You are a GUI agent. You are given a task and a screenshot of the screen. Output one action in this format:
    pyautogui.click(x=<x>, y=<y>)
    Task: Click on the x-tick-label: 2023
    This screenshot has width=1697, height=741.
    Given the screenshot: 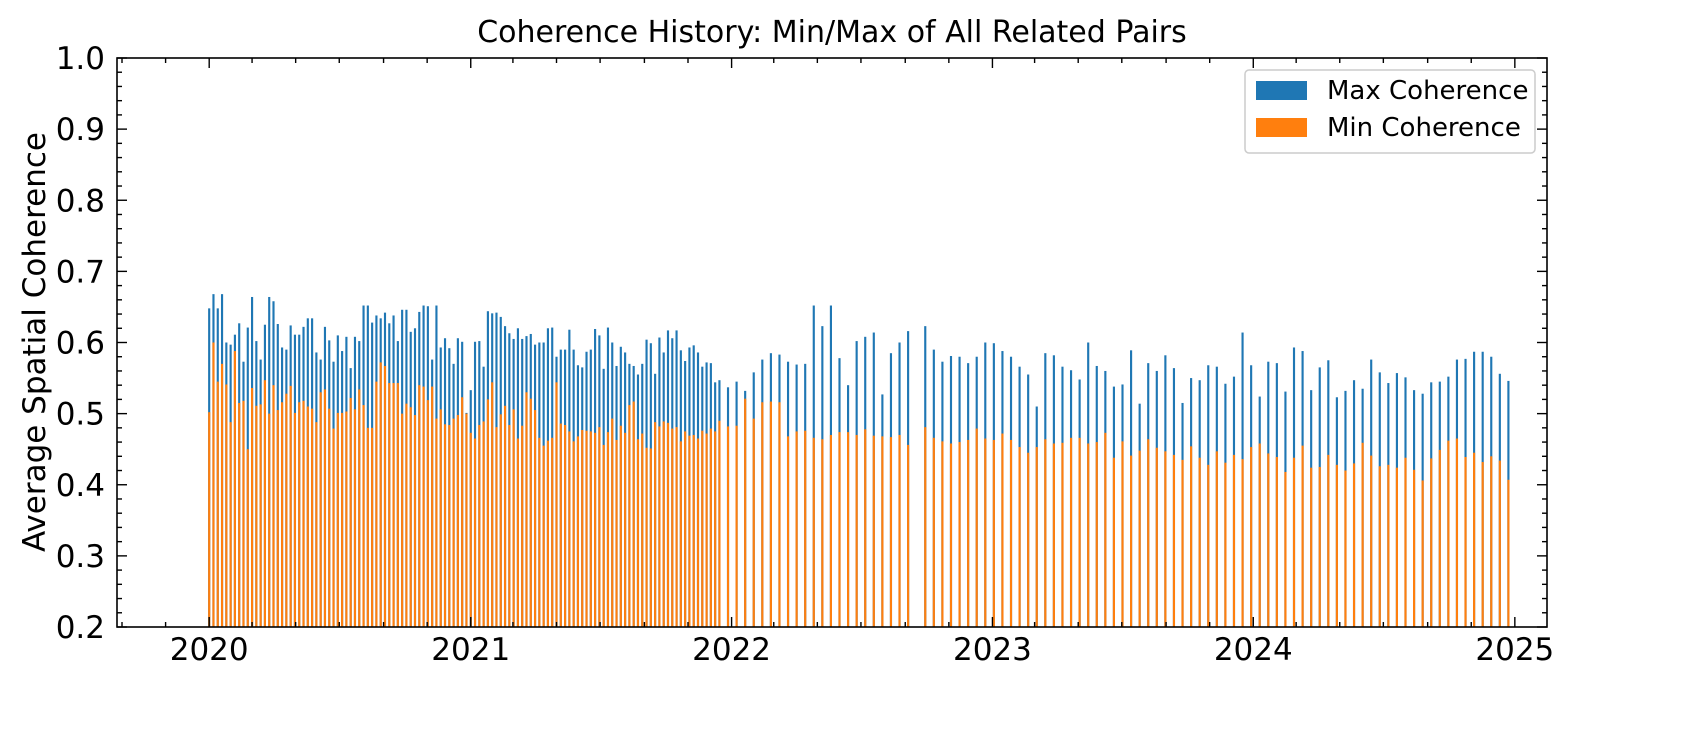 What is the action you would take?
    pyautogui.click(x=992, y=650)
    